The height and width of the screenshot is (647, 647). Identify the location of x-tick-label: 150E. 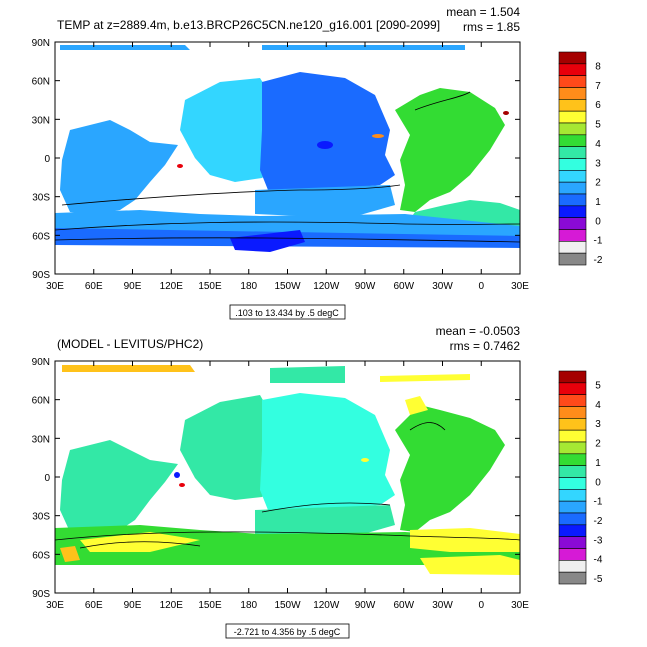
(210, 605).